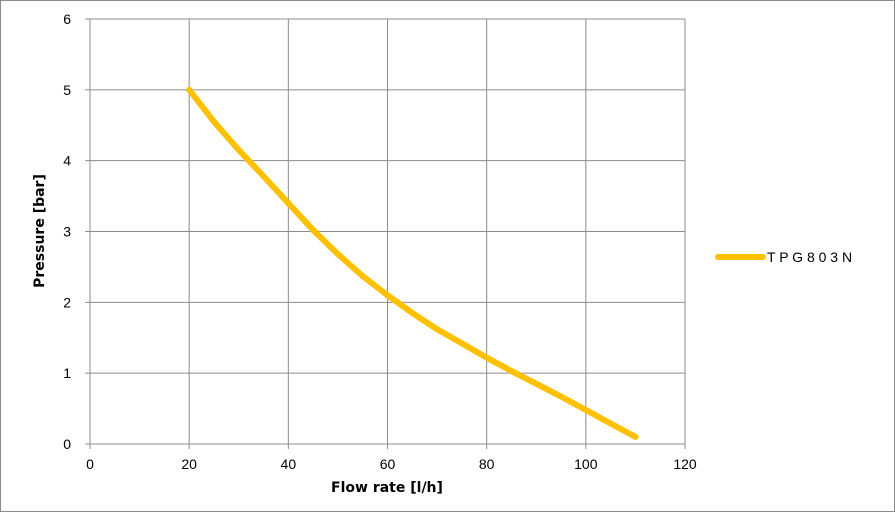 The width and height of the screenshot is (895, 512). Describe the element at coordinates (40, 231) in the screenshot. I see `y-axis-title: Pressure [bar]` at that location.